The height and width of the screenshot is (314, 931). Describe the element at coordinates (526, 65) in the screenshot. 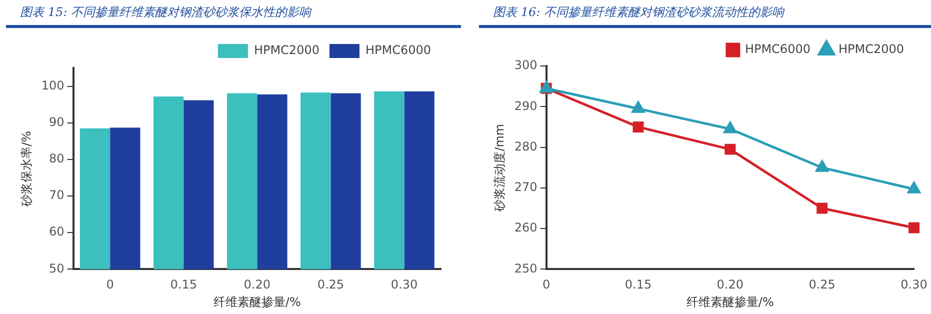

I see `y-tick-label: 300` at that location.